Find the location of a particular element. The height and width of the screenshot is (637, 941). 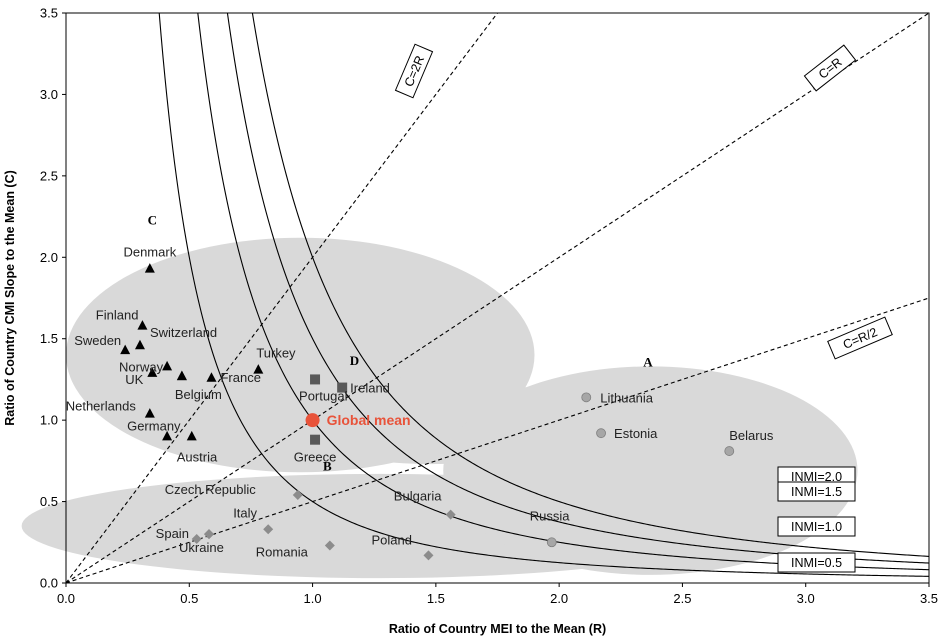

data-point-label: Italy is located at coordinates (245, 512).